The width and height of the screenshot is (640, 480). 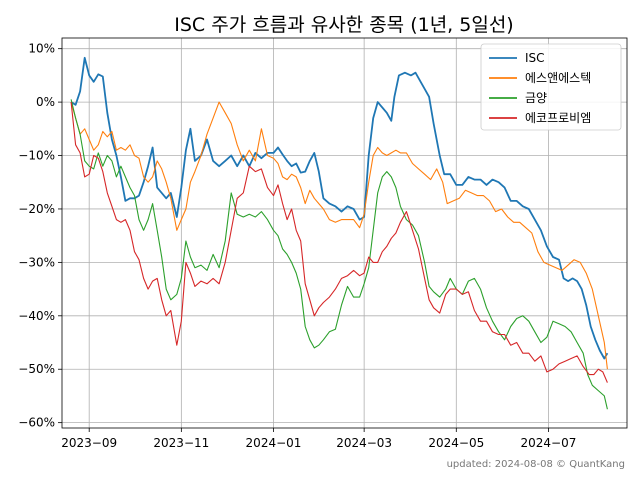 I want to click on legend-label: 금양, so click(x=536, y=98).